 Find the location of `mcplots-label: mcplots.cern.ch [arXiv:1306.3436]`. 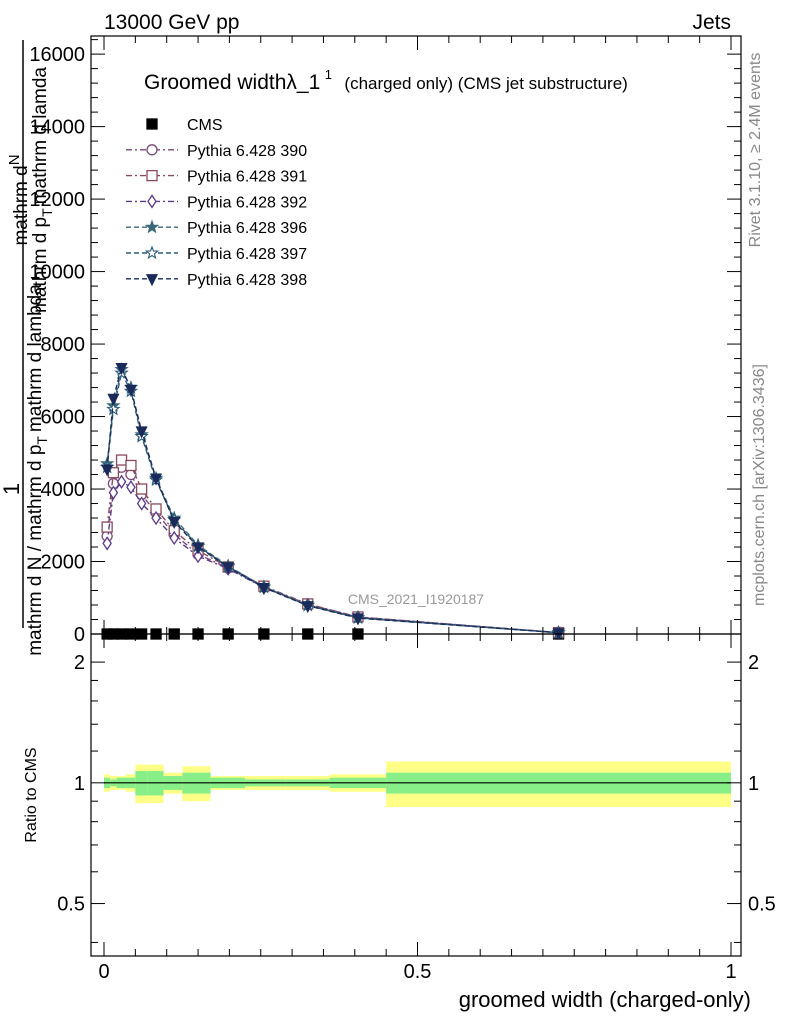

mcplots-label: mcplots.cern.ch [arXiv:1306.3436] is located at coordinates (759, 485).